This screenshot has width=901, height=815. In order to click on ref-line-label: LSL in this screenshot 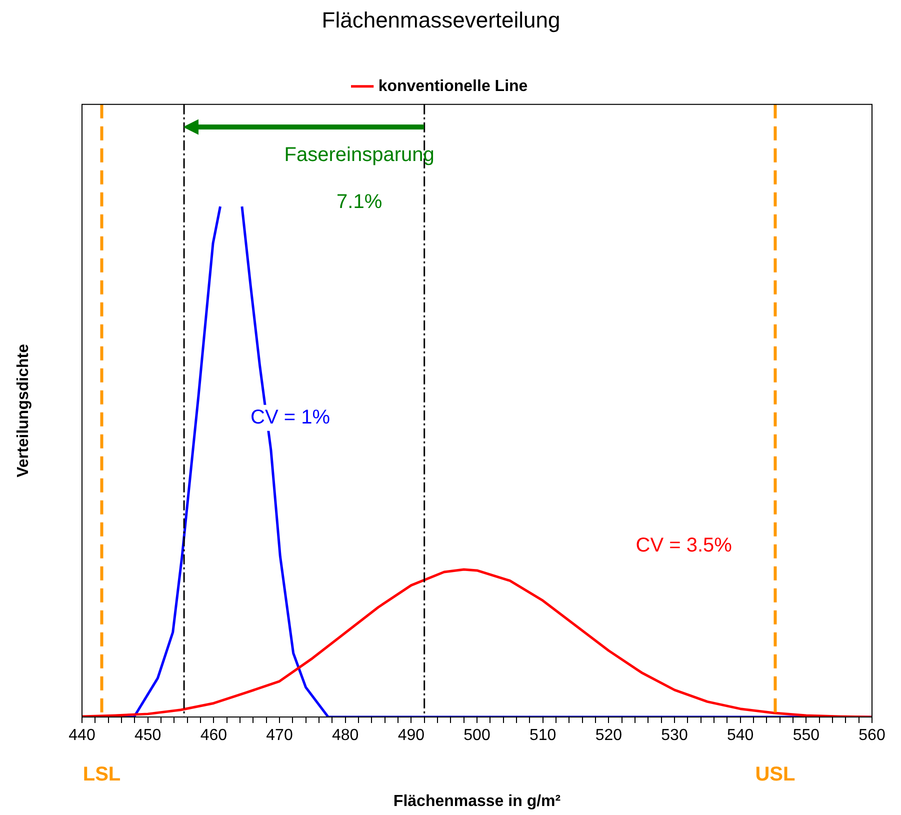, I will do `click(101, 775)`.